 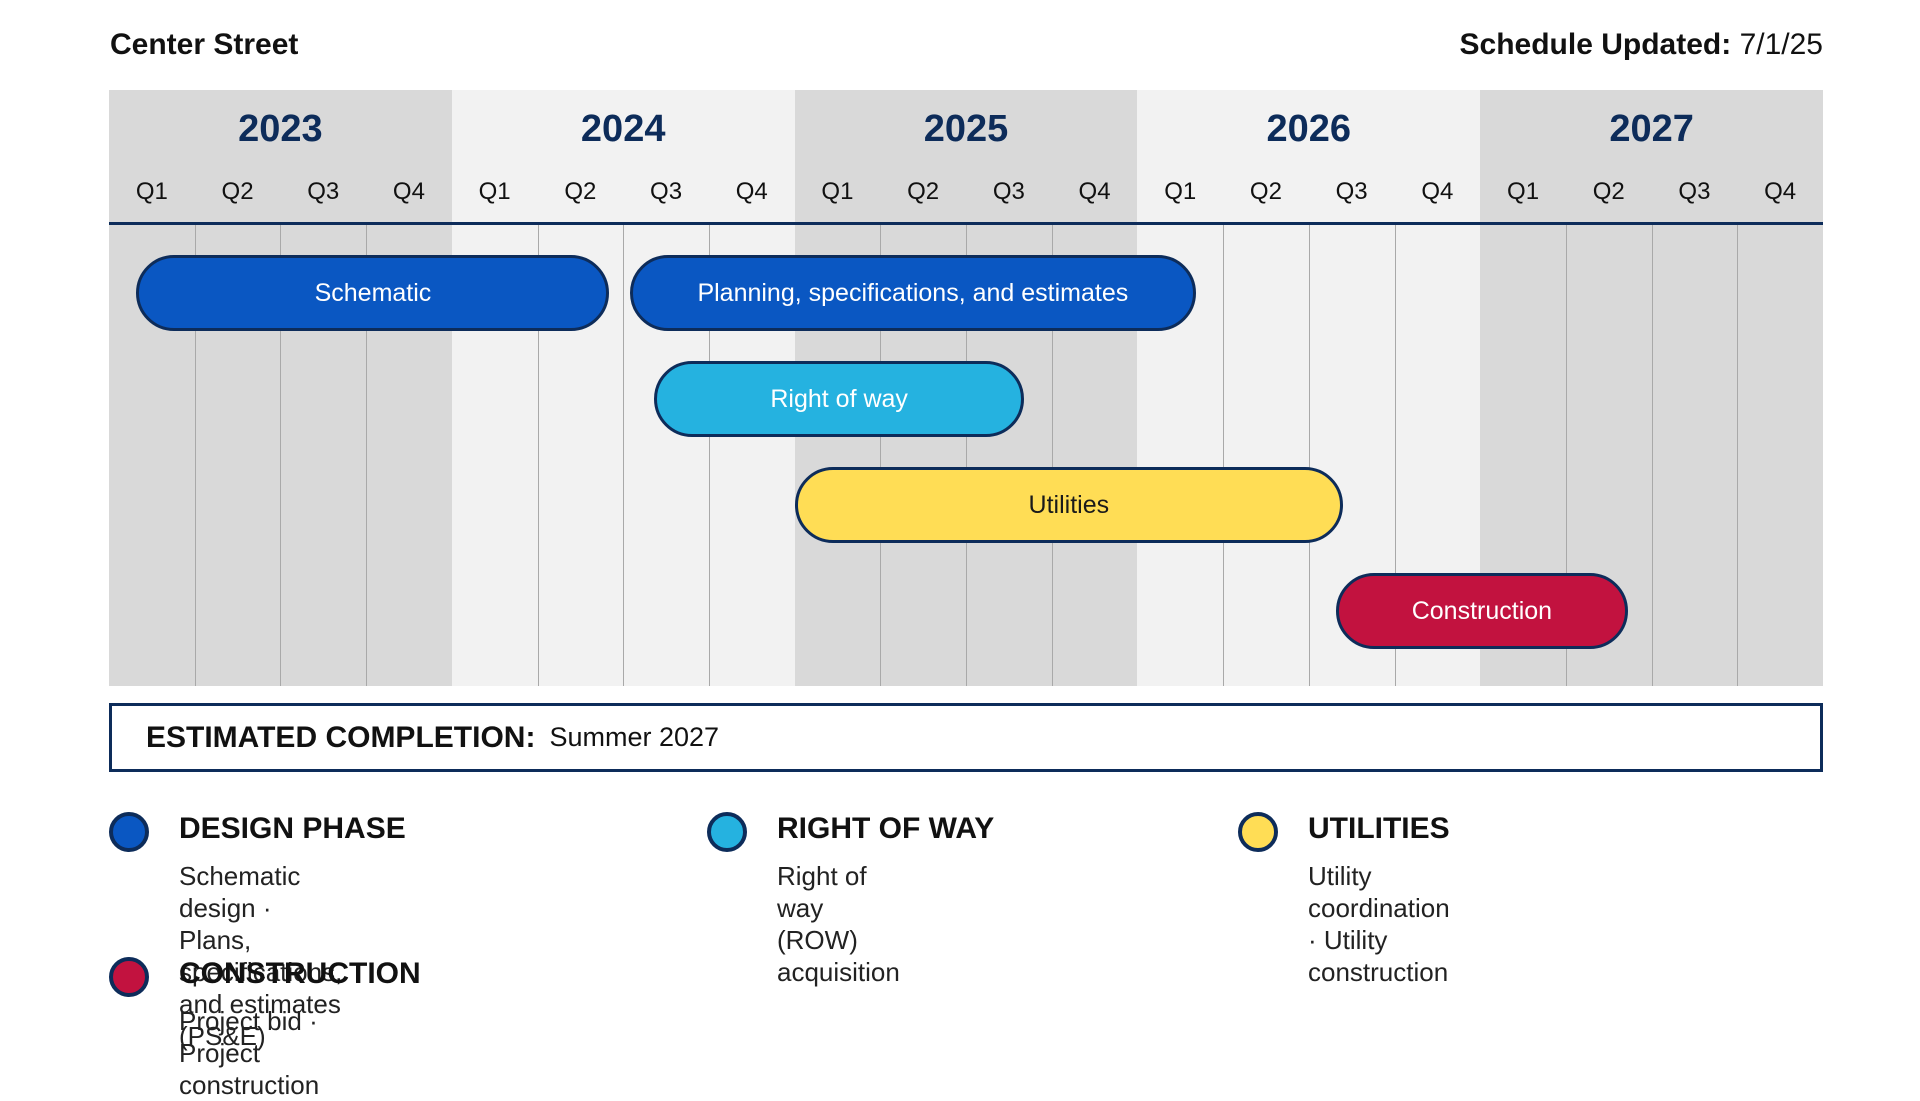 What do you see at coordinates (886, 828) in the screenshot?
I see `legend-title: RIGHT OF WAY` at bounding box center [886, 828].